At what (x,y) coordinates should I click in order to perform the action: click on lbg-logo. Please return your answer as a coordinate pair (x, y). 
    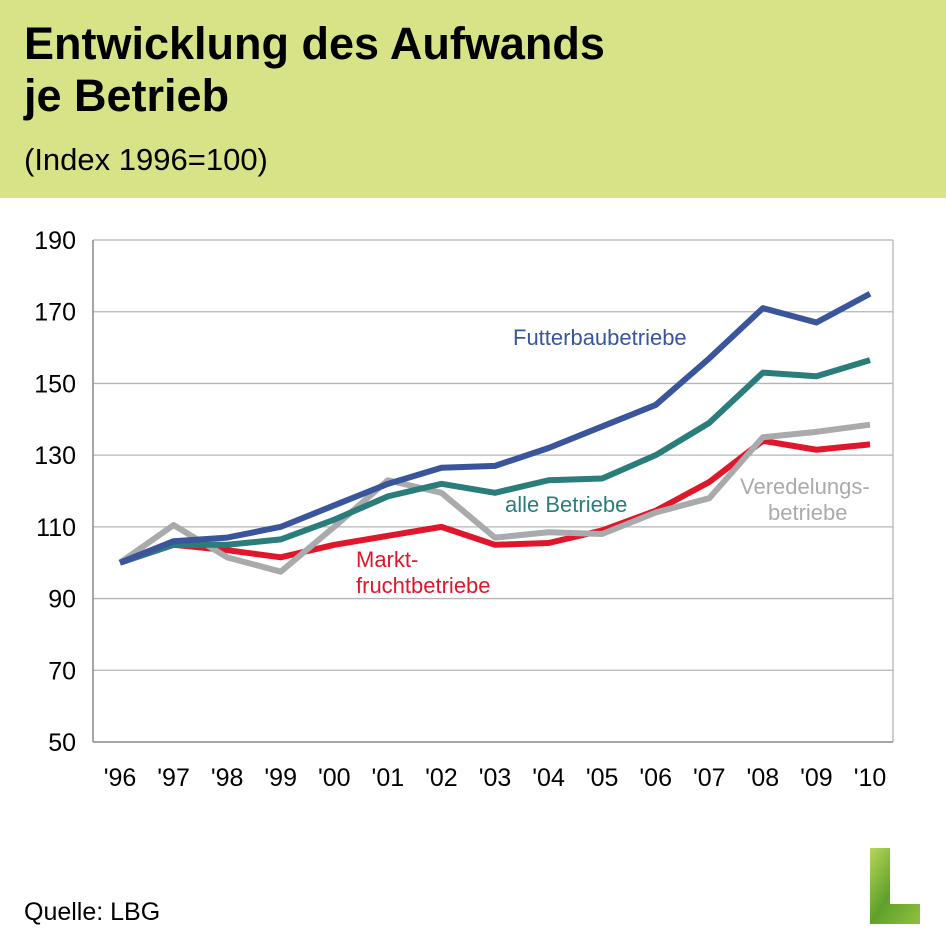
    Looking at the image, I should click on (895, 886).